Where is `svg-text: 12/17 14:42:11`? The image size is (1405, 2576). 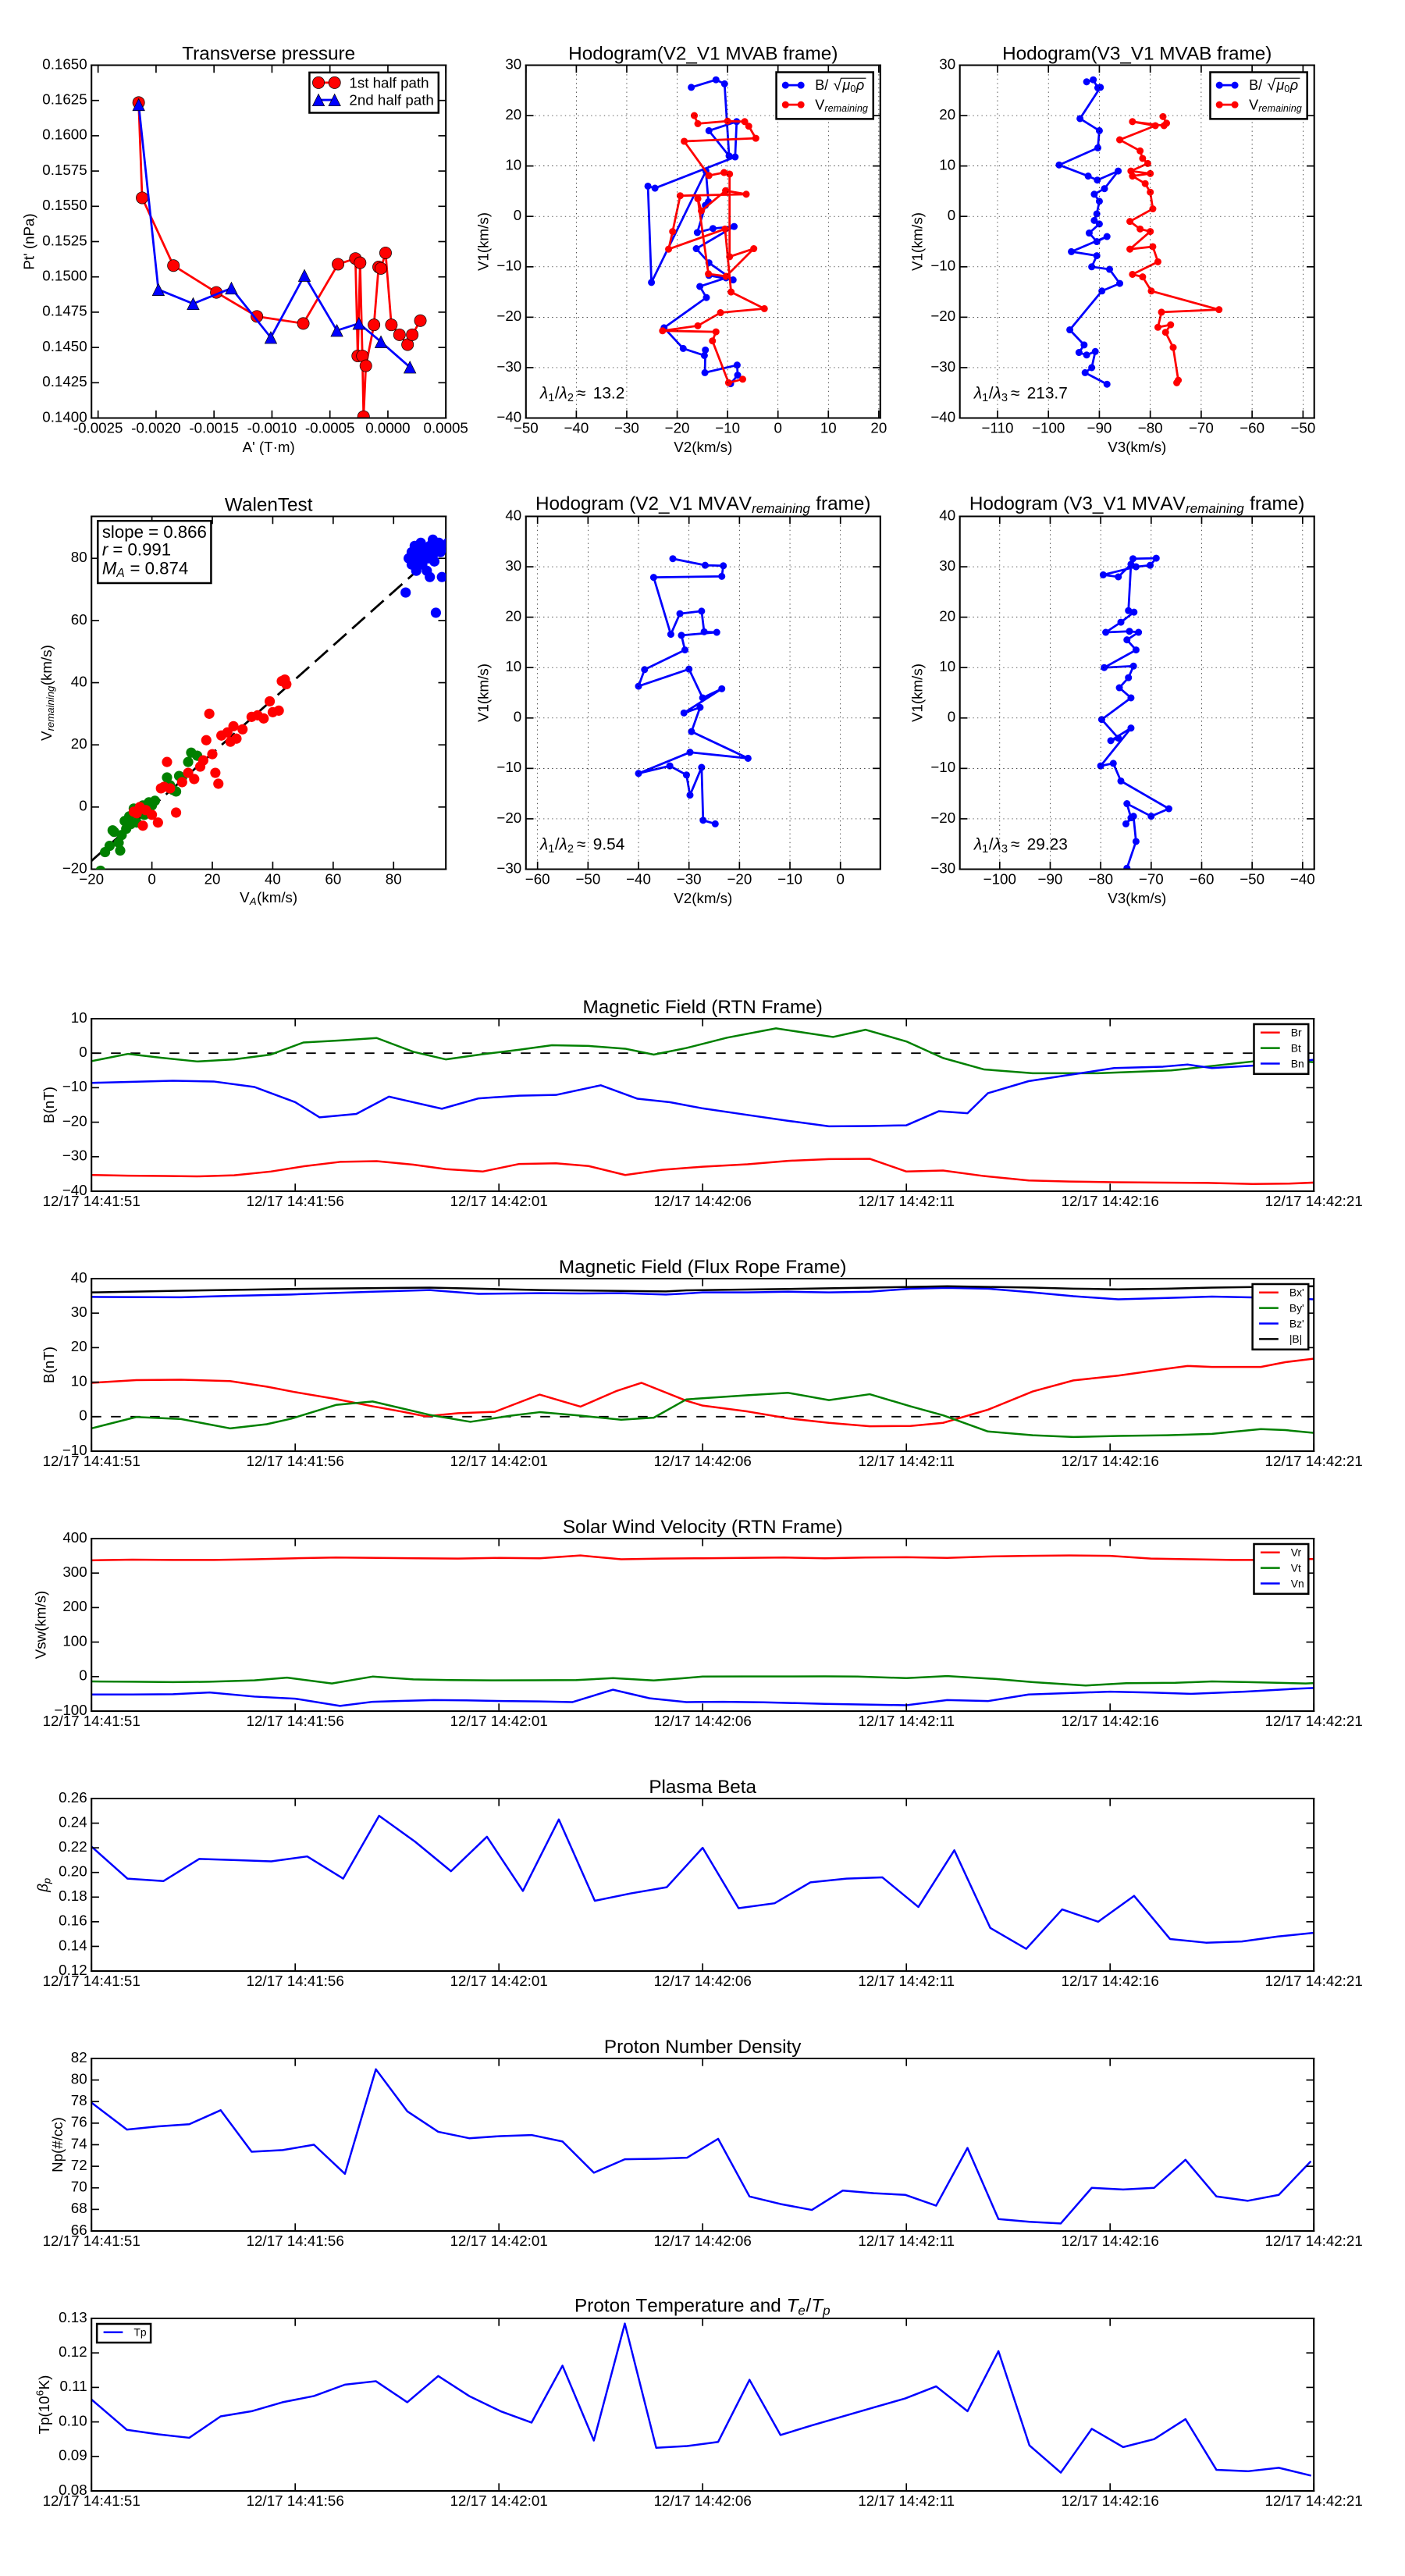 svg-text: 12/17 14:42:11 is located at coordinates (906, 2241).